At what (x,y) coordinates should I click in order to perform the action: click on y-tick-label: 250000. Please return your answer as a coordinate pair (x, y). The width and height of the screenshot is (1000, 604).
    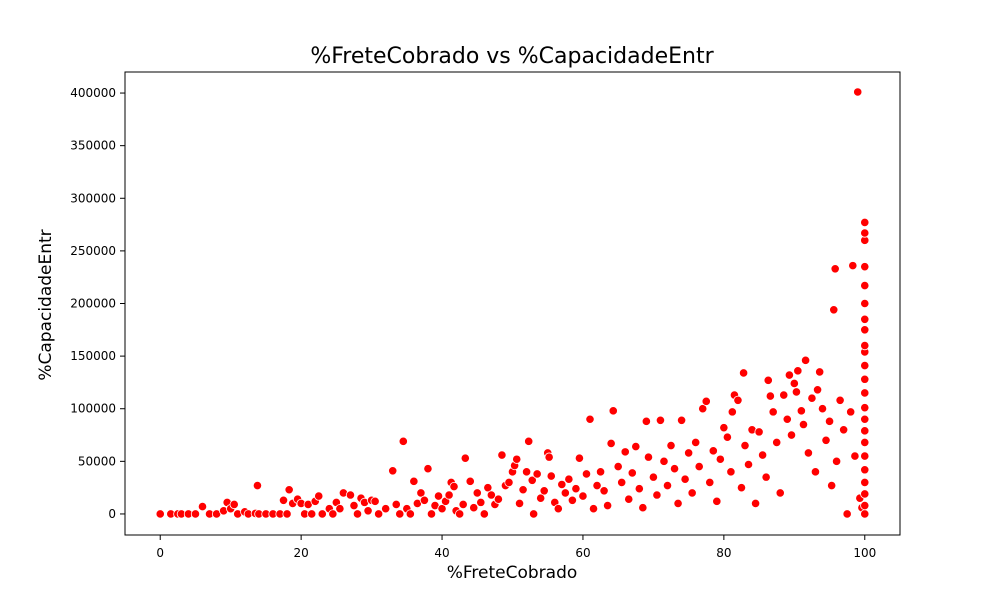
    Looking at the image, I should click on (93, 251).